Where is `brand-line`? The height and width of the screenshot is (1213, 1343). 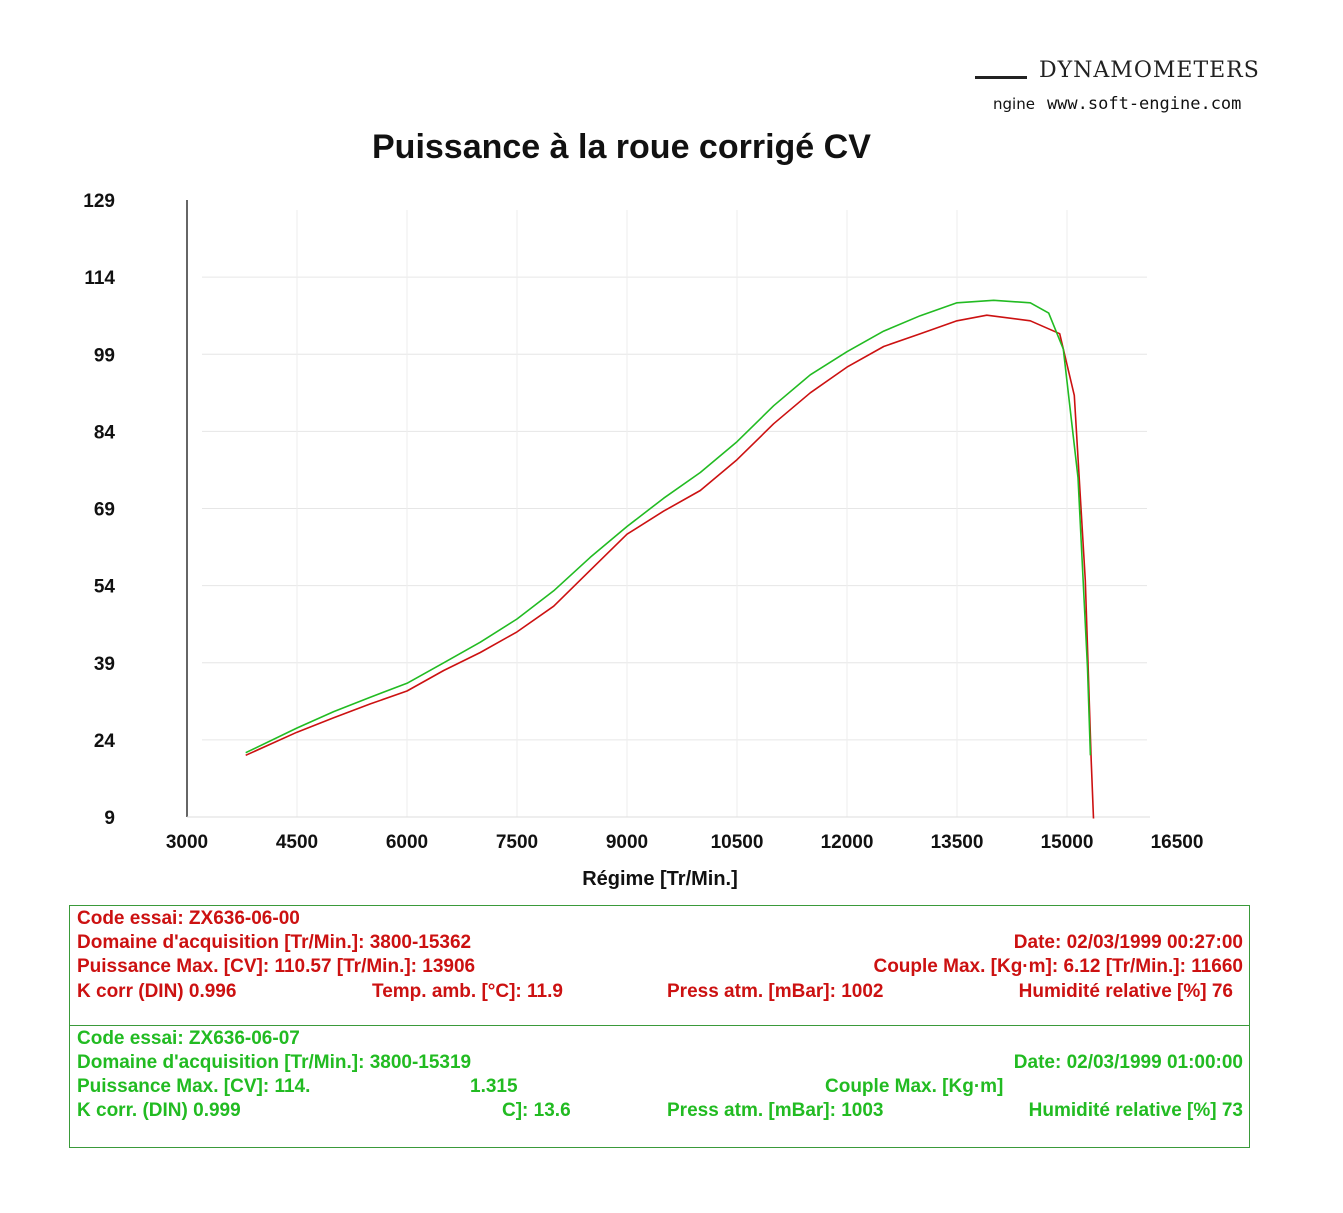 brand-line is located at coordinates (1001, 77).